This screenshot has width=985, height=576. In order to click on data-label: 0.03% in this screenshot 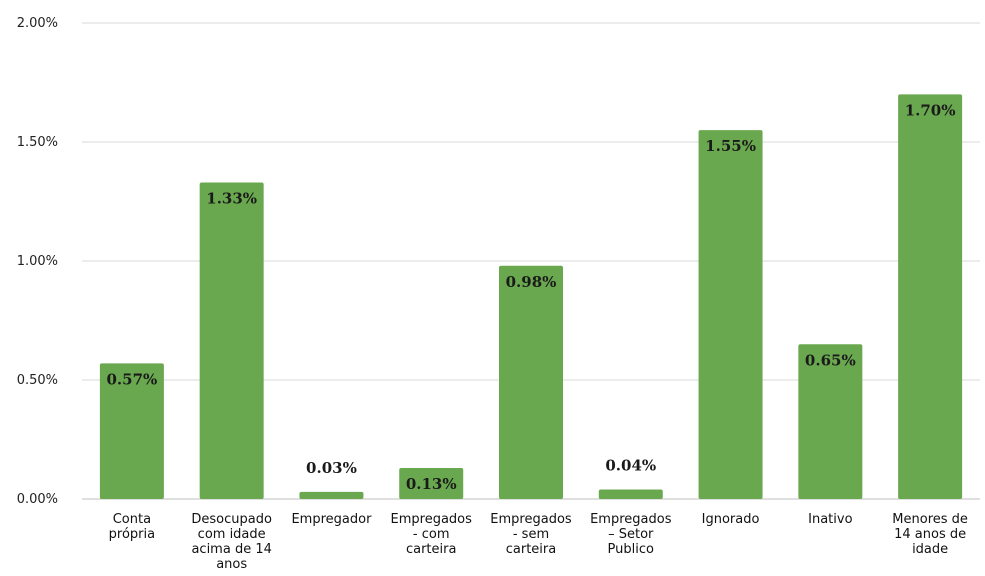, I will do `click(331, 468)`.